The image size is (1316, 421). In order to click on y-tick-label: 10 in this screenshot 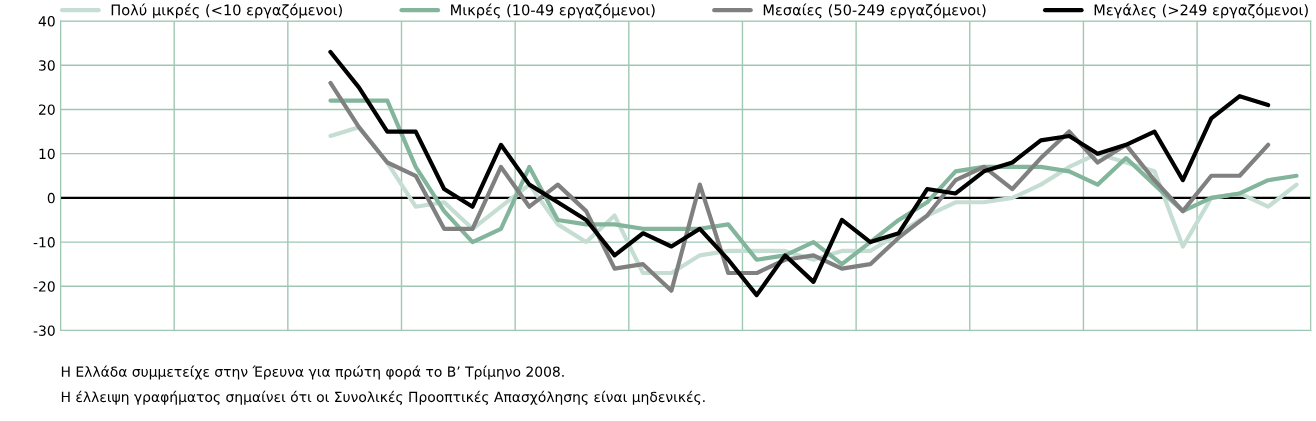, I will do `click(47, 154)`.